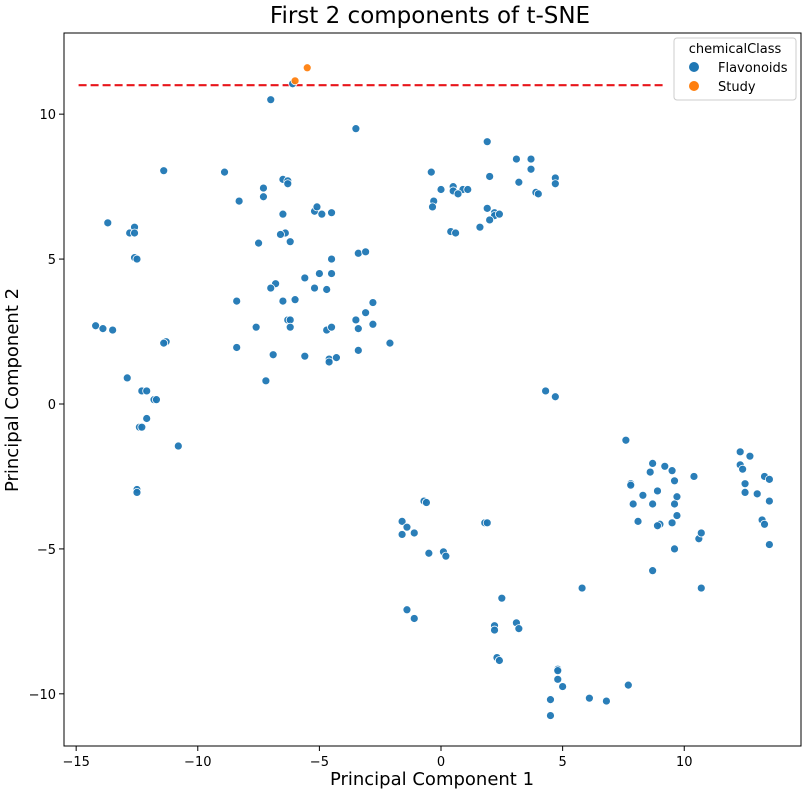 Image resolution: width=803 pixels, height=796 pixels. Describe the element at coordinates (307, 68) in the screenshot. I see `point-study` at that location.